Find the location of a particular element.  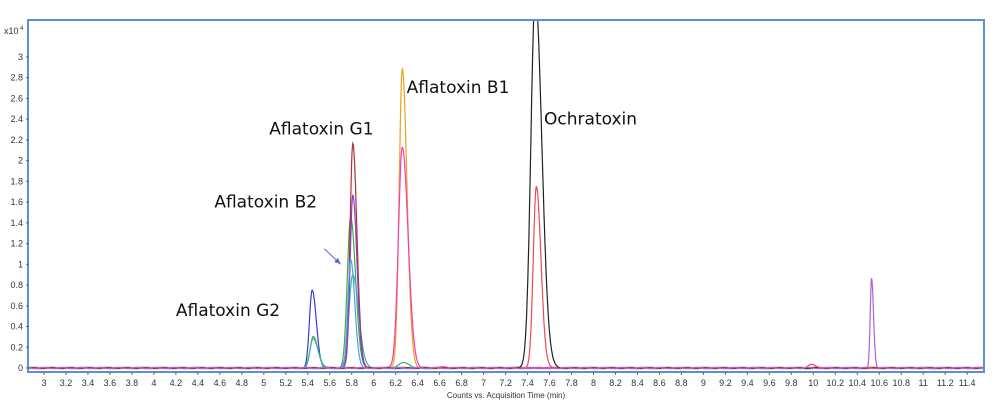

x-tick-label: 8.4 is located at coordinates (637, 383).